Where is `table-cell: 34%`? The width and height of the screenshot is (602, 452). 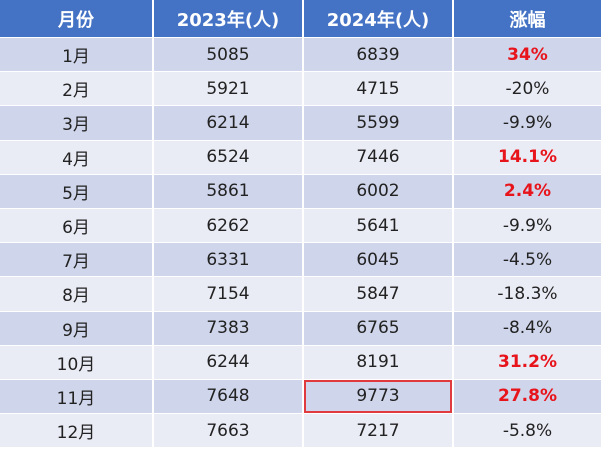 table-cell: 34% is located at coordinates (527, 54).